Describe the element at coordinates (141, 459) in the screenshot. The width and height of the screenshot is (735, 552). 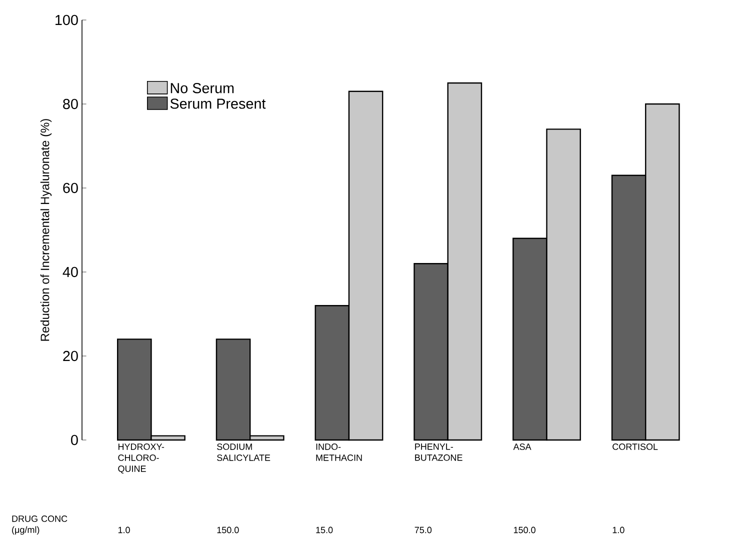
I see `x-tick-label: HYDROXY- CHLORO- QUINE` at that location.